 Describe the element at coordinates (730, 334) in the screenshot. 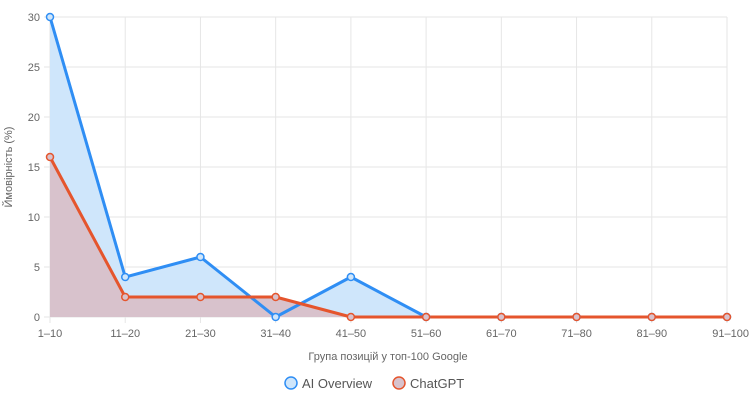

I see `x-tick-label: 91–100` at that location.